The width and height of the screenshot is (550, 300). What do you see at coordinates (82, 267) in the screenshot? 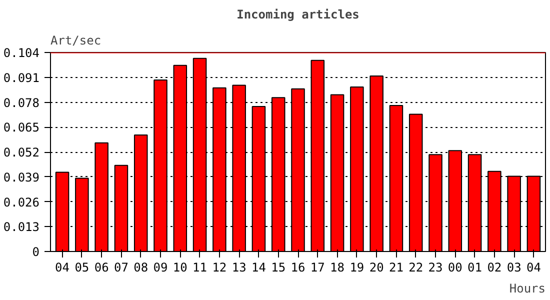
I see `x-tick-label: 05` at bounding box center [82, 267].